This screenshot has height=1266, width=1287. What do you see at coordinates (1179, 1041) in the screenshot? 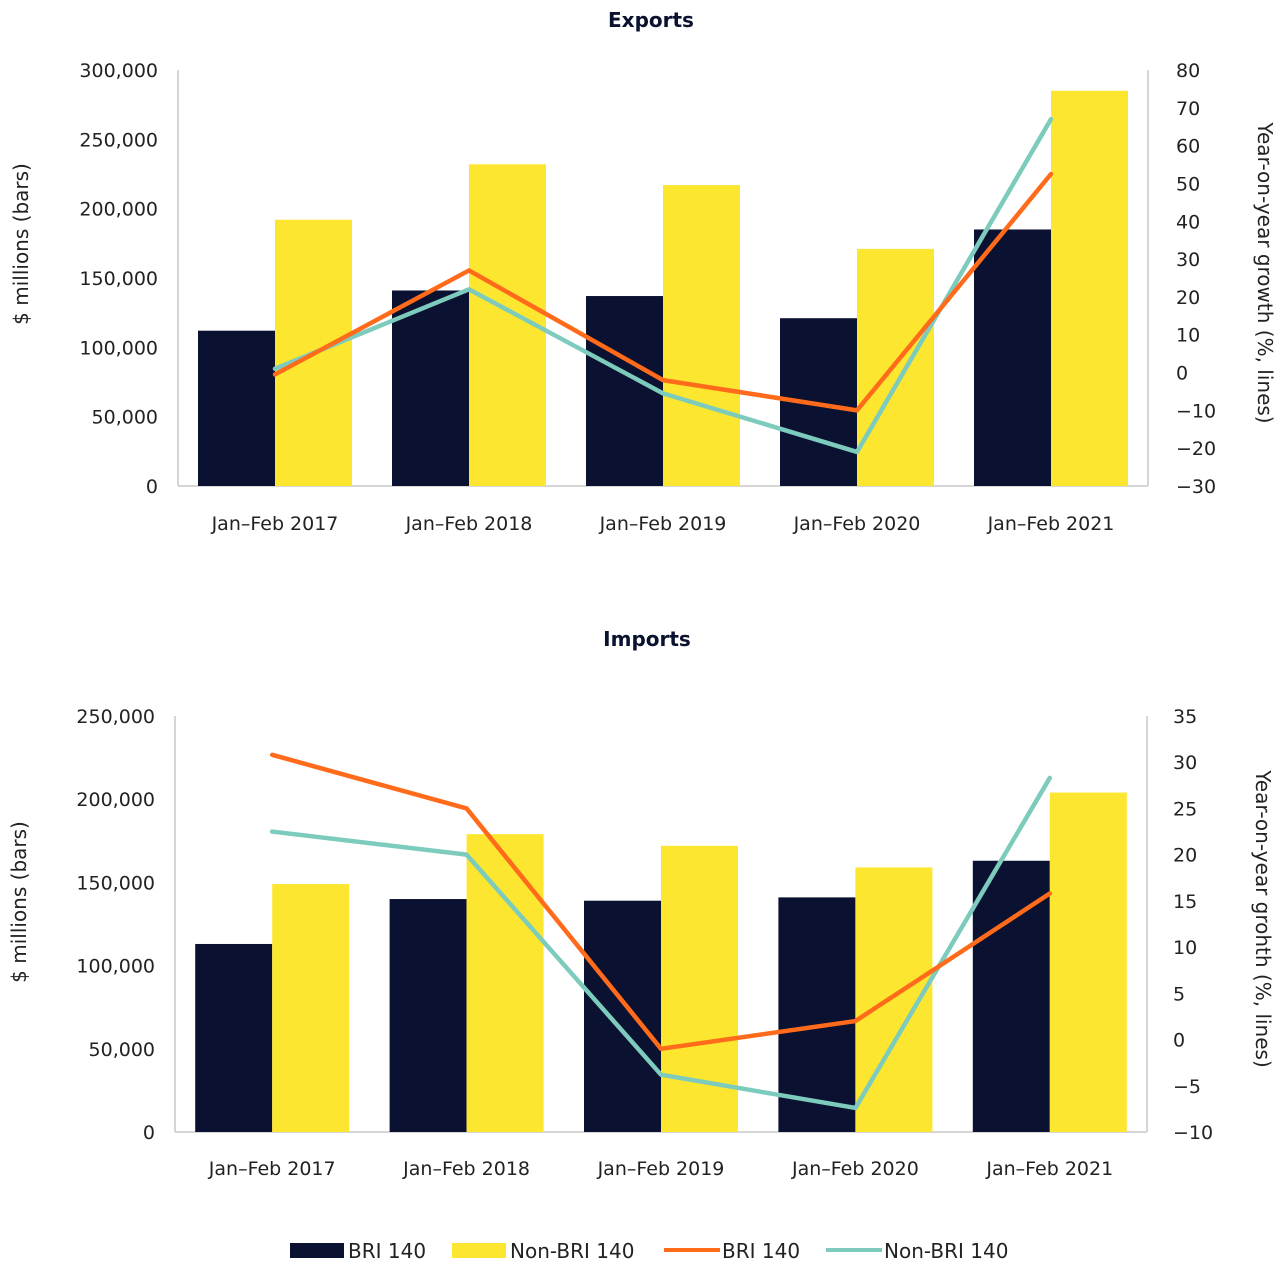
I see `imports-right-tick-label: 0` at bounding box center [1179, 1041].